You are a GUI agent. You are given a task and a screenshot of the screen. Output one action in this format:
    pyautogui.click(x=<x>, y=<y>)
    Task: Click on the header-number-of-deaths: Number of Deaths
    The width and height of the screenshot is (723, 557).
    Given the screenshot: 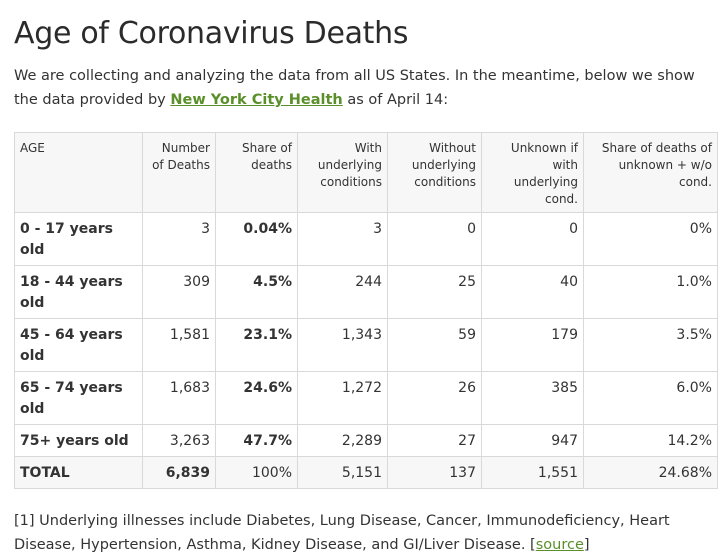 What is the action you would take?
    pyautogui.click(x=179, y=172)
    